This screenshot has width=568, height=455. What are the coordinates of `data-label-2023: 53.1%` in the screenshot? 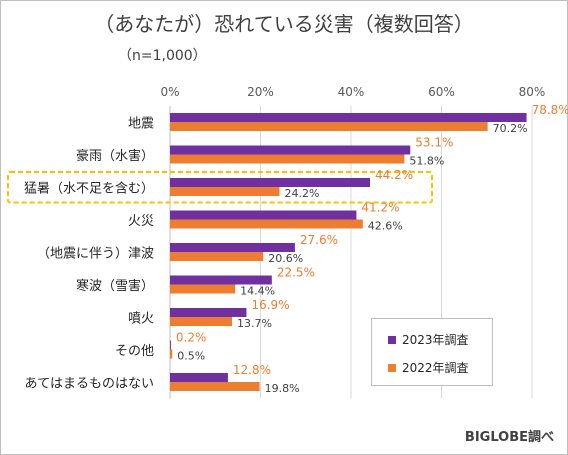 It's located at (434, 143).